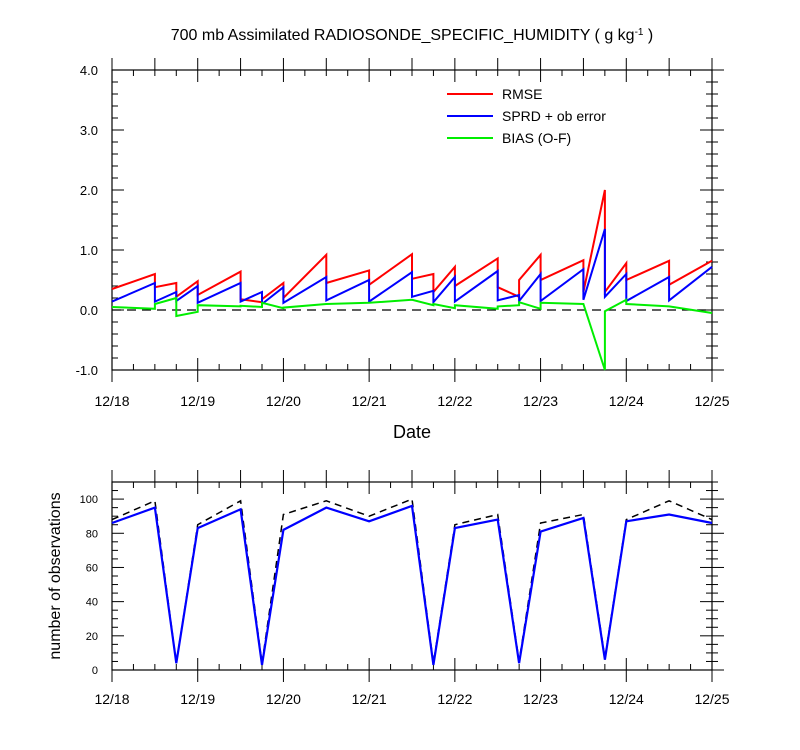 The image size is (800, 750). What do you see at coordinates (92, 534) in the screenshot?
I see `y-tick-label: 80` at bounding box center [92, 534].